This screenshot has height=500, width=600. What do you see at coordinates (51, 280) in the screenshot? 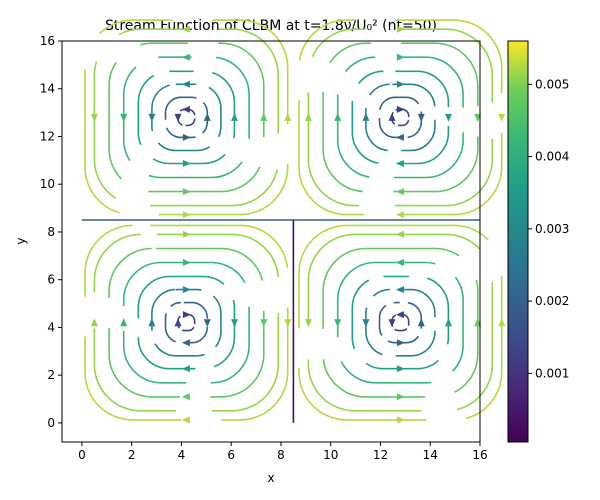
I see `y-tick-label: 6` at bounding box center [51, 280].